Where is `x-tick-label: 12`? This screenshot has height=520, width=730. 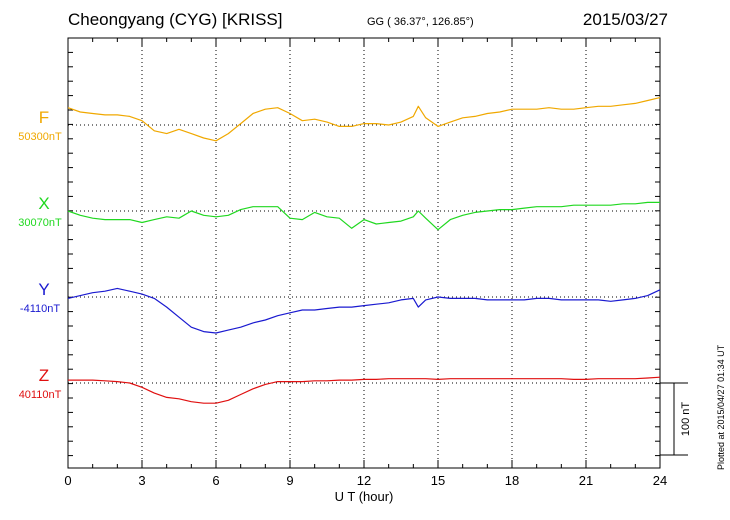
x-tick-label: 12 is located at coordinates (364, 480).